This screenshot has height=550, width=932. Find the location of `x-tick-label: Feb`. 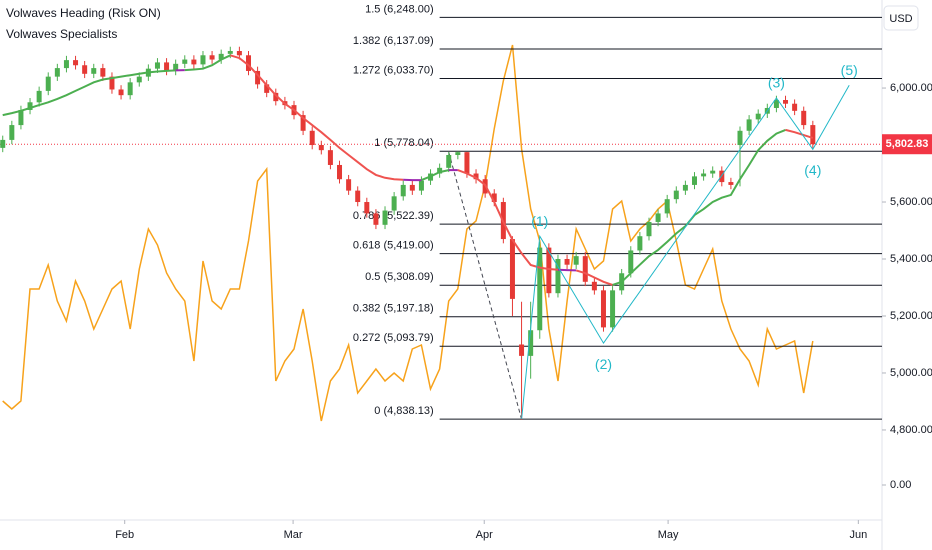

x-tick-label: Feb is located at coordinates (124, 535).